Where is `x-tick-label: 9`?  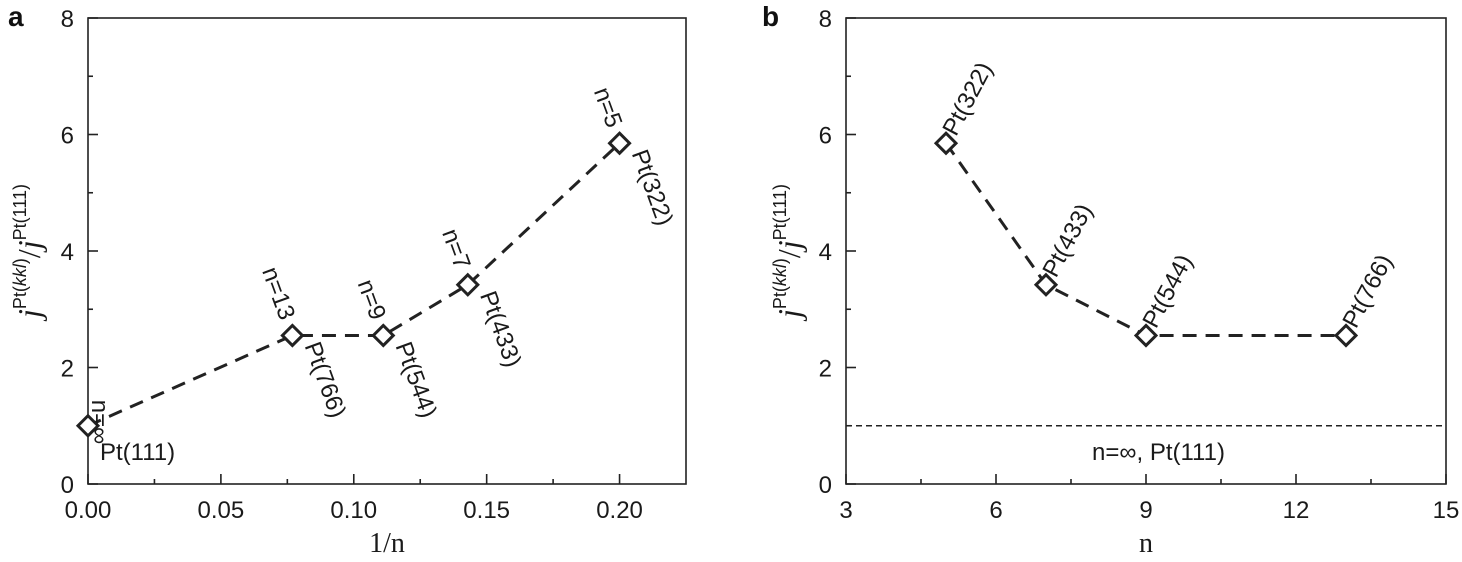
x-tick-label: 9 is located at coordinates (1145, 510).